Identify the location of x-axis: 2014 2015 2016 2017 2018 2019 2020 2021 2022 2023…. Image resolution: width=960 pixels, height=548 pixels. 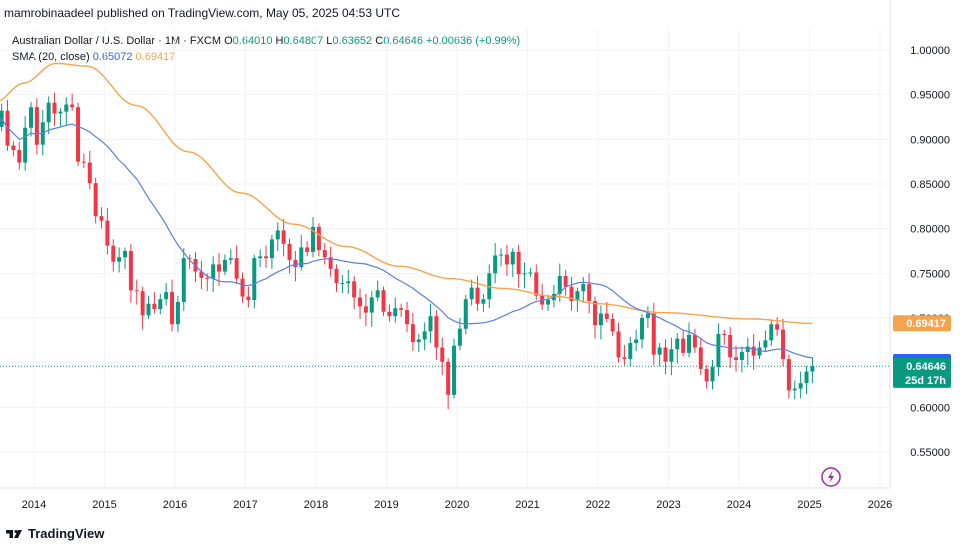
(457, 505).